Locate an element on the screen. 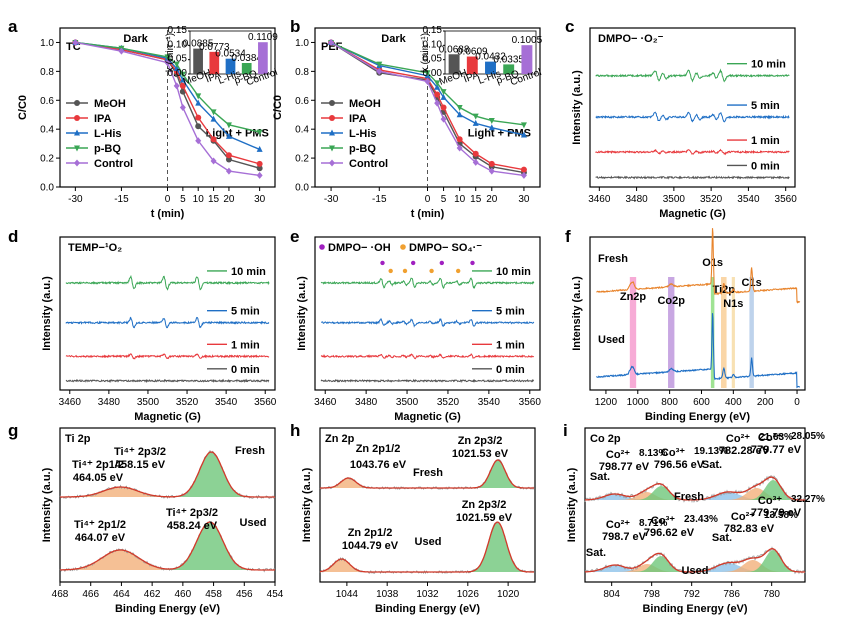  legend-label: p-BQ is located at coordinates (107, 149).